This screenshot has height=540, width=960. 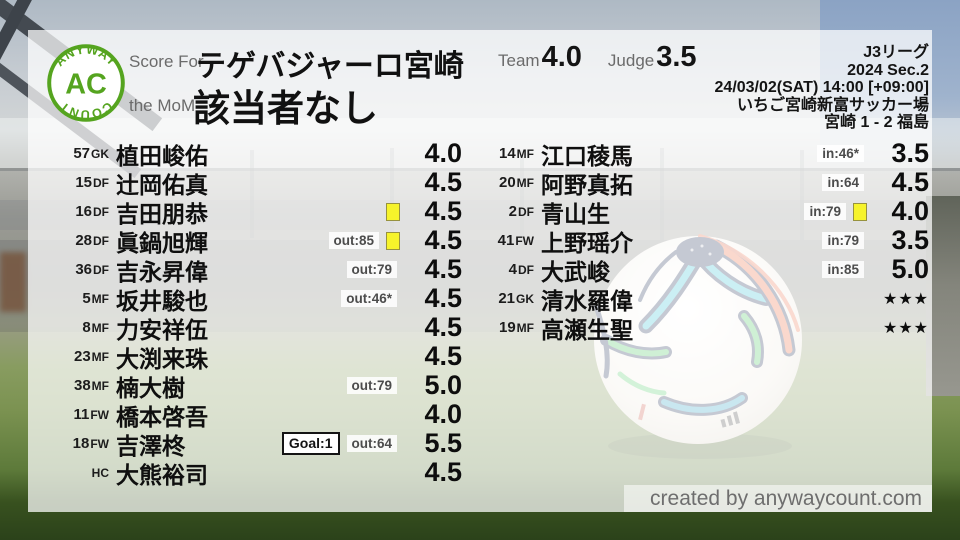 I want to click on anywaycount-logo: ANYWAY COUNT AC, so click(x=86, y=84).